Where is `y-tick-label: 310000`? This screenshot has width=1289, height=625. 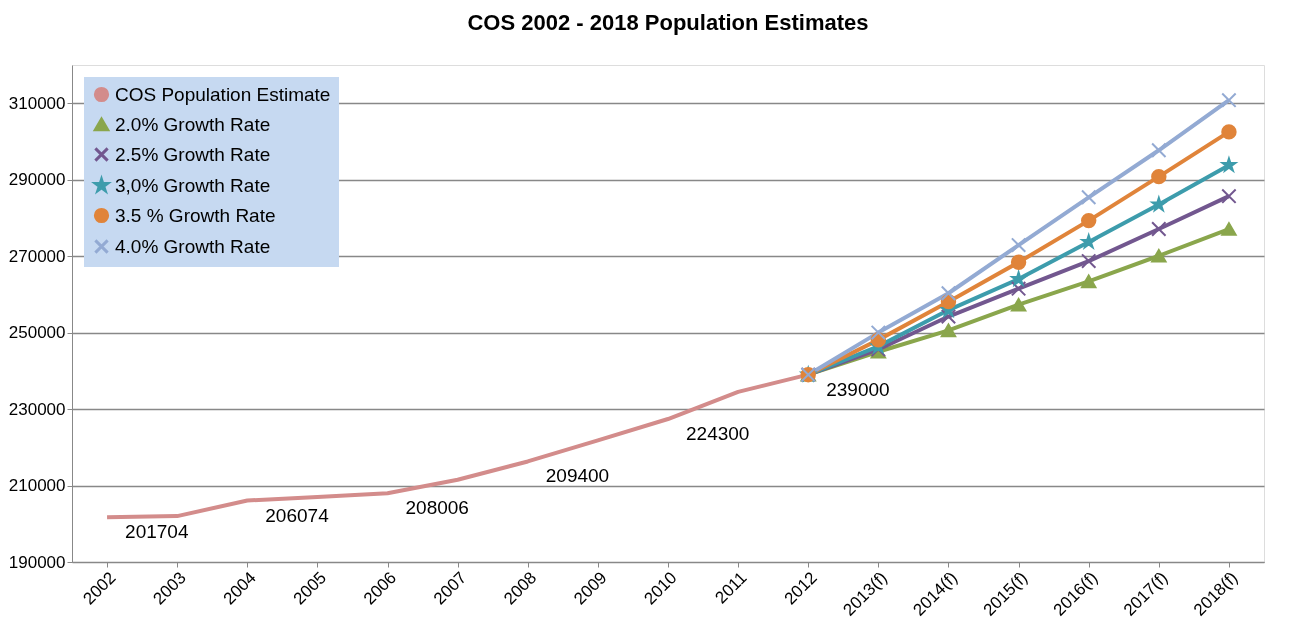
y-tick-label: 310000 is located at coordinates (37, 103).